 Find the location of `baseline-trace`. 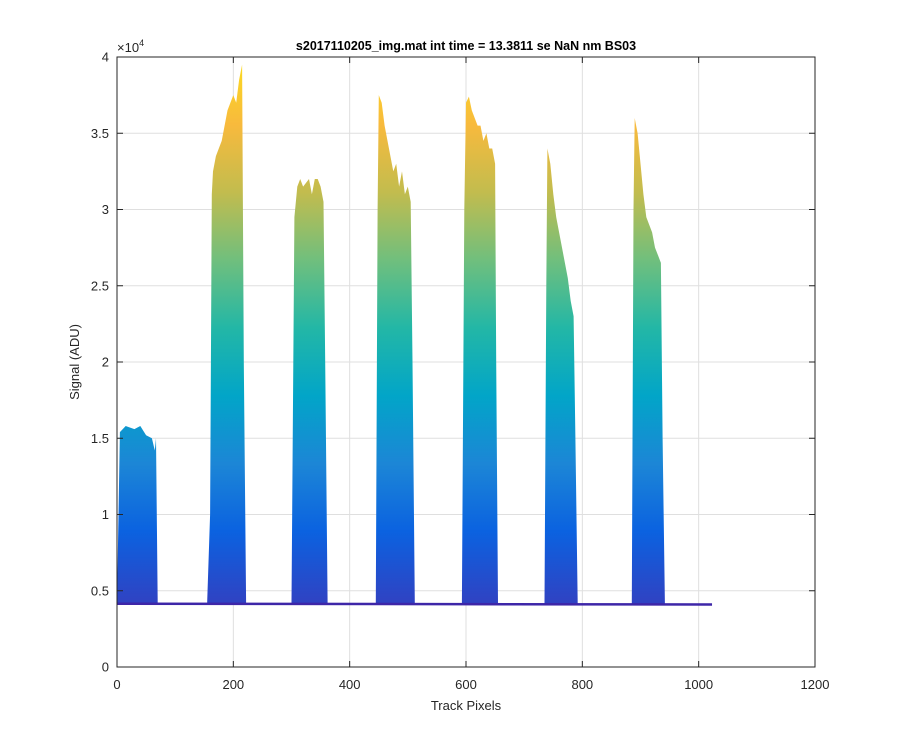

baseline-trace is located at coordinates (414, 604).